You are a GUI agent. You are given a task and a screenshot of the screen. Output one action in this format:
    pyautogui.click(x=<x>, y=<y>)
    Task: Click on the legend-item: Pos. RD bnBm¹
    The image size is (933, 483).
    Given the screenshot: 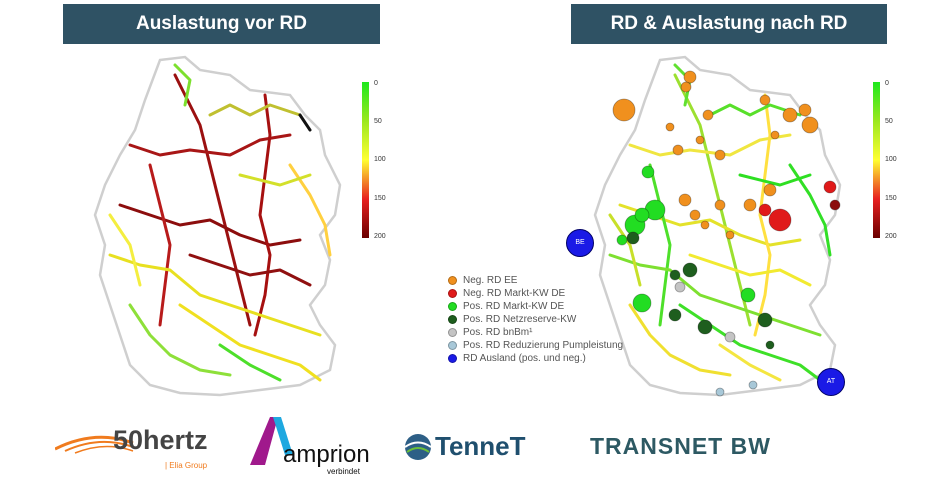 What is the action you would take?
    pyautogui.click(x=535, y=332)
    